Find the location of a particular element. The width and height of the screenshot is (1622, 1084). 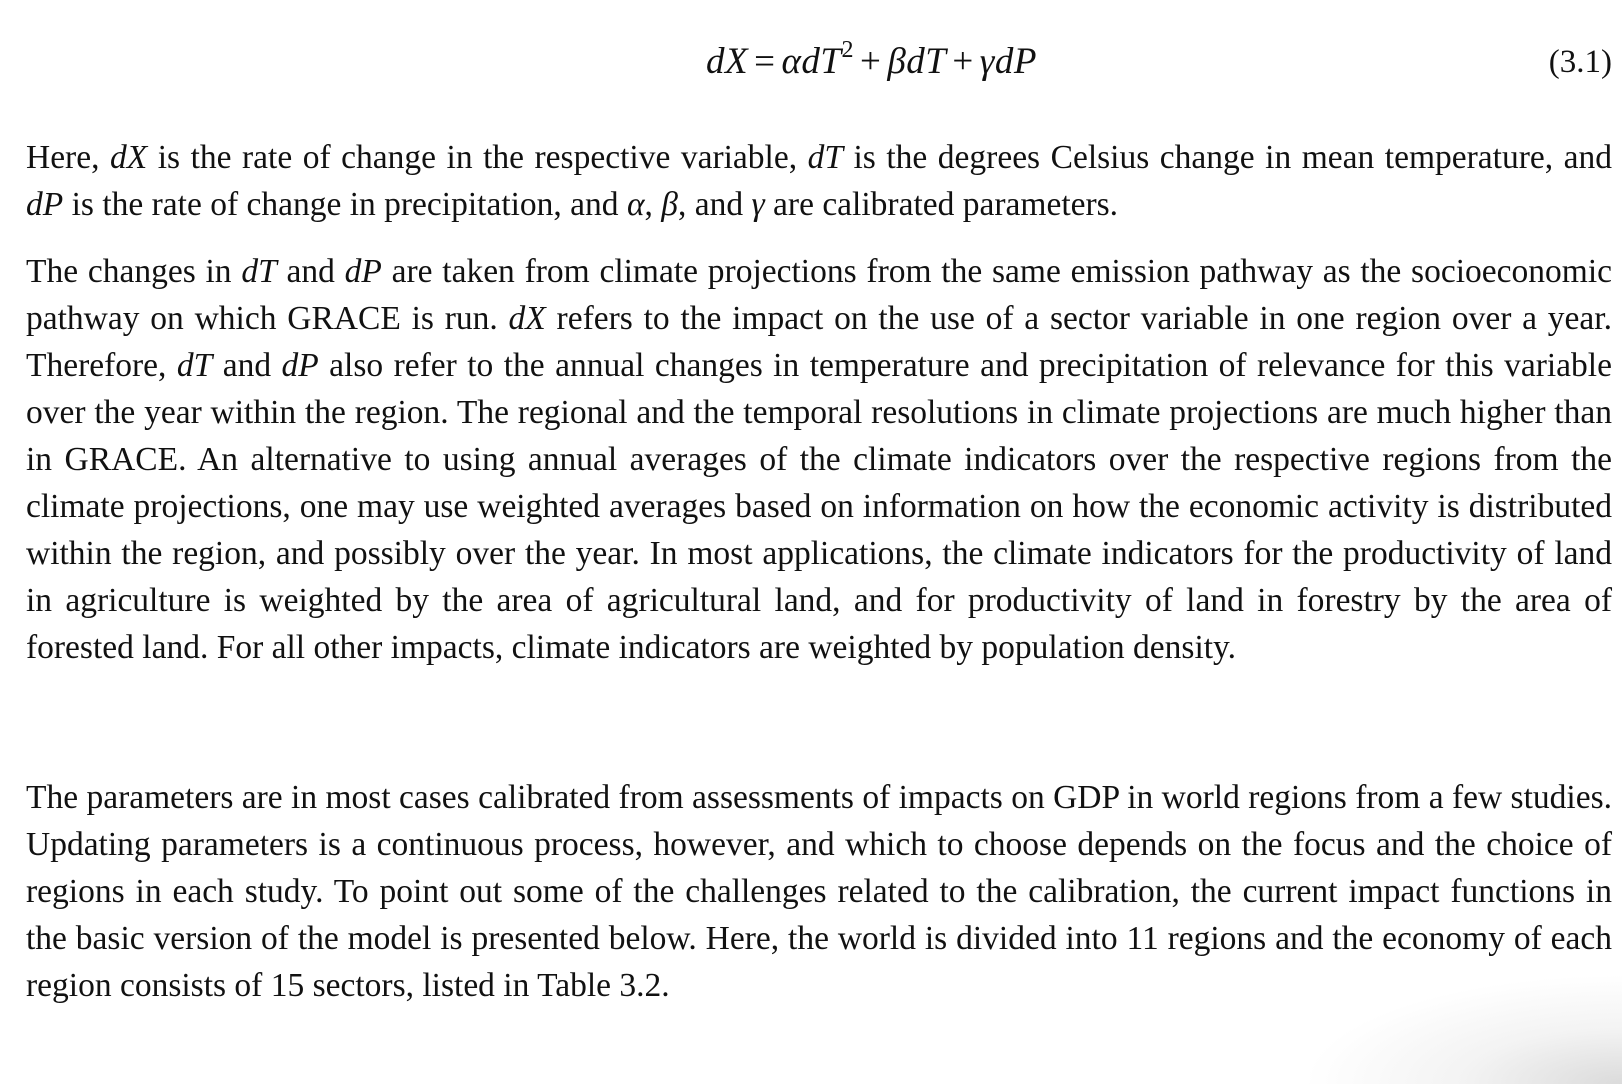

math-variable: γ is located at coordinates (758, 204).